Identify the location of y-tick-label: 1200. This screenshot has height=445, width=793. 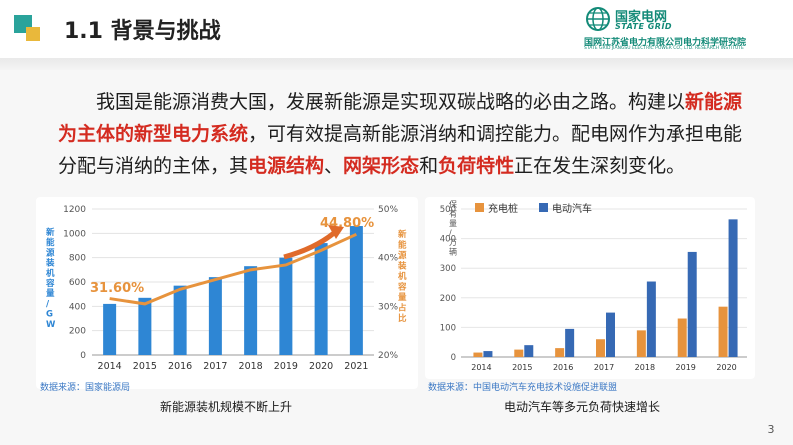
(74, 210).